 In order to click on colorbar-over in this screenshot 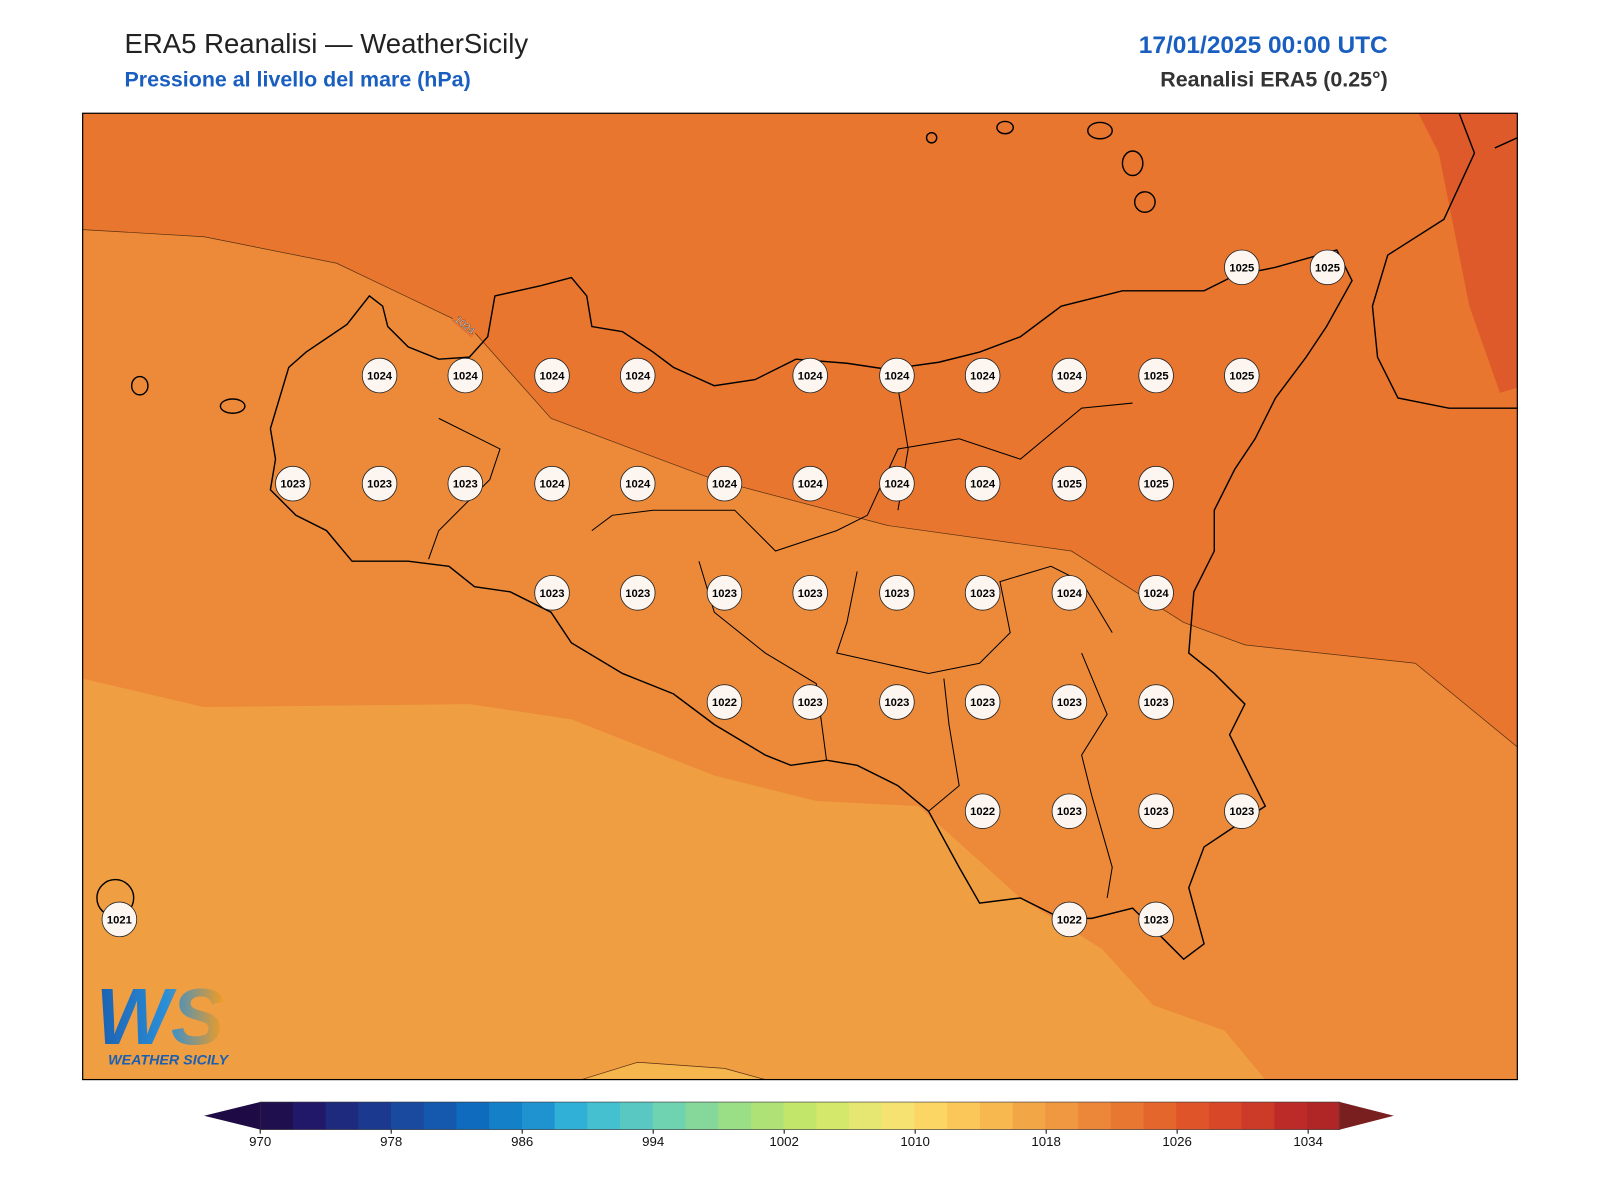, I will do `click(1366, 1116)`.